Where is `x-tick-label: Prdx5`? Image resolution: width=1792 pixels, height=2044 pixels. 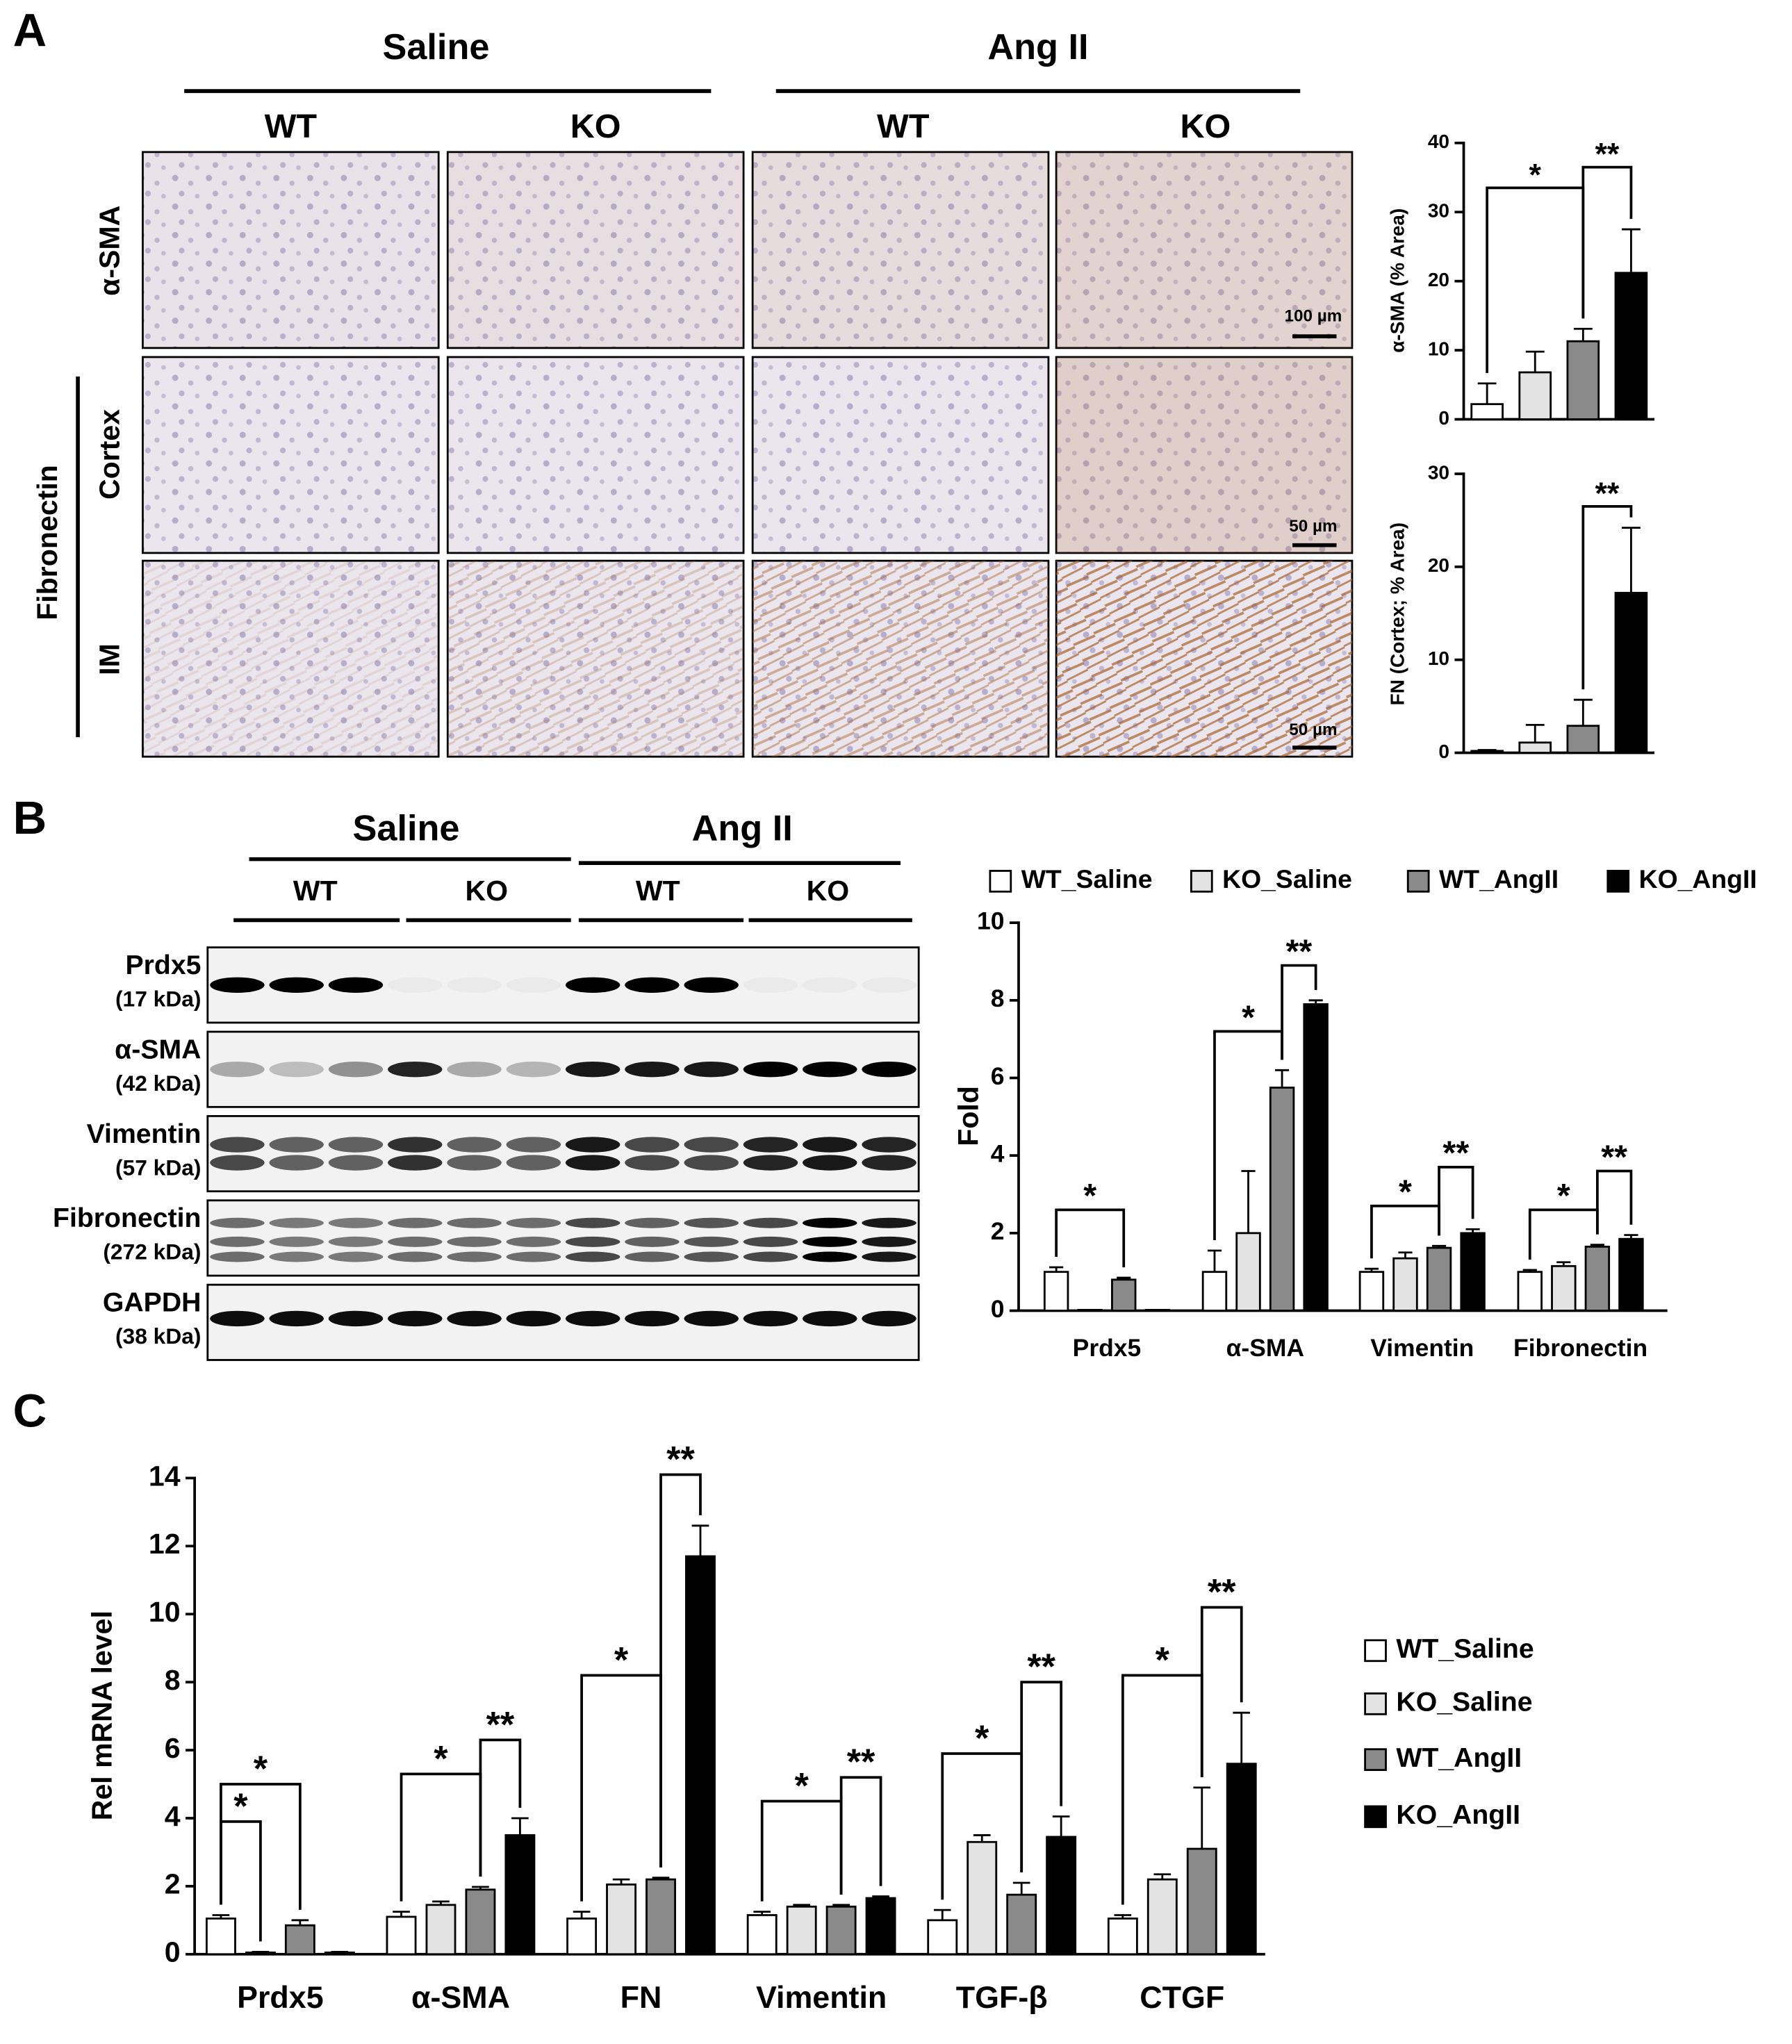 x-tick-label: Prdx5 is located at coordinates (1108, 1348).